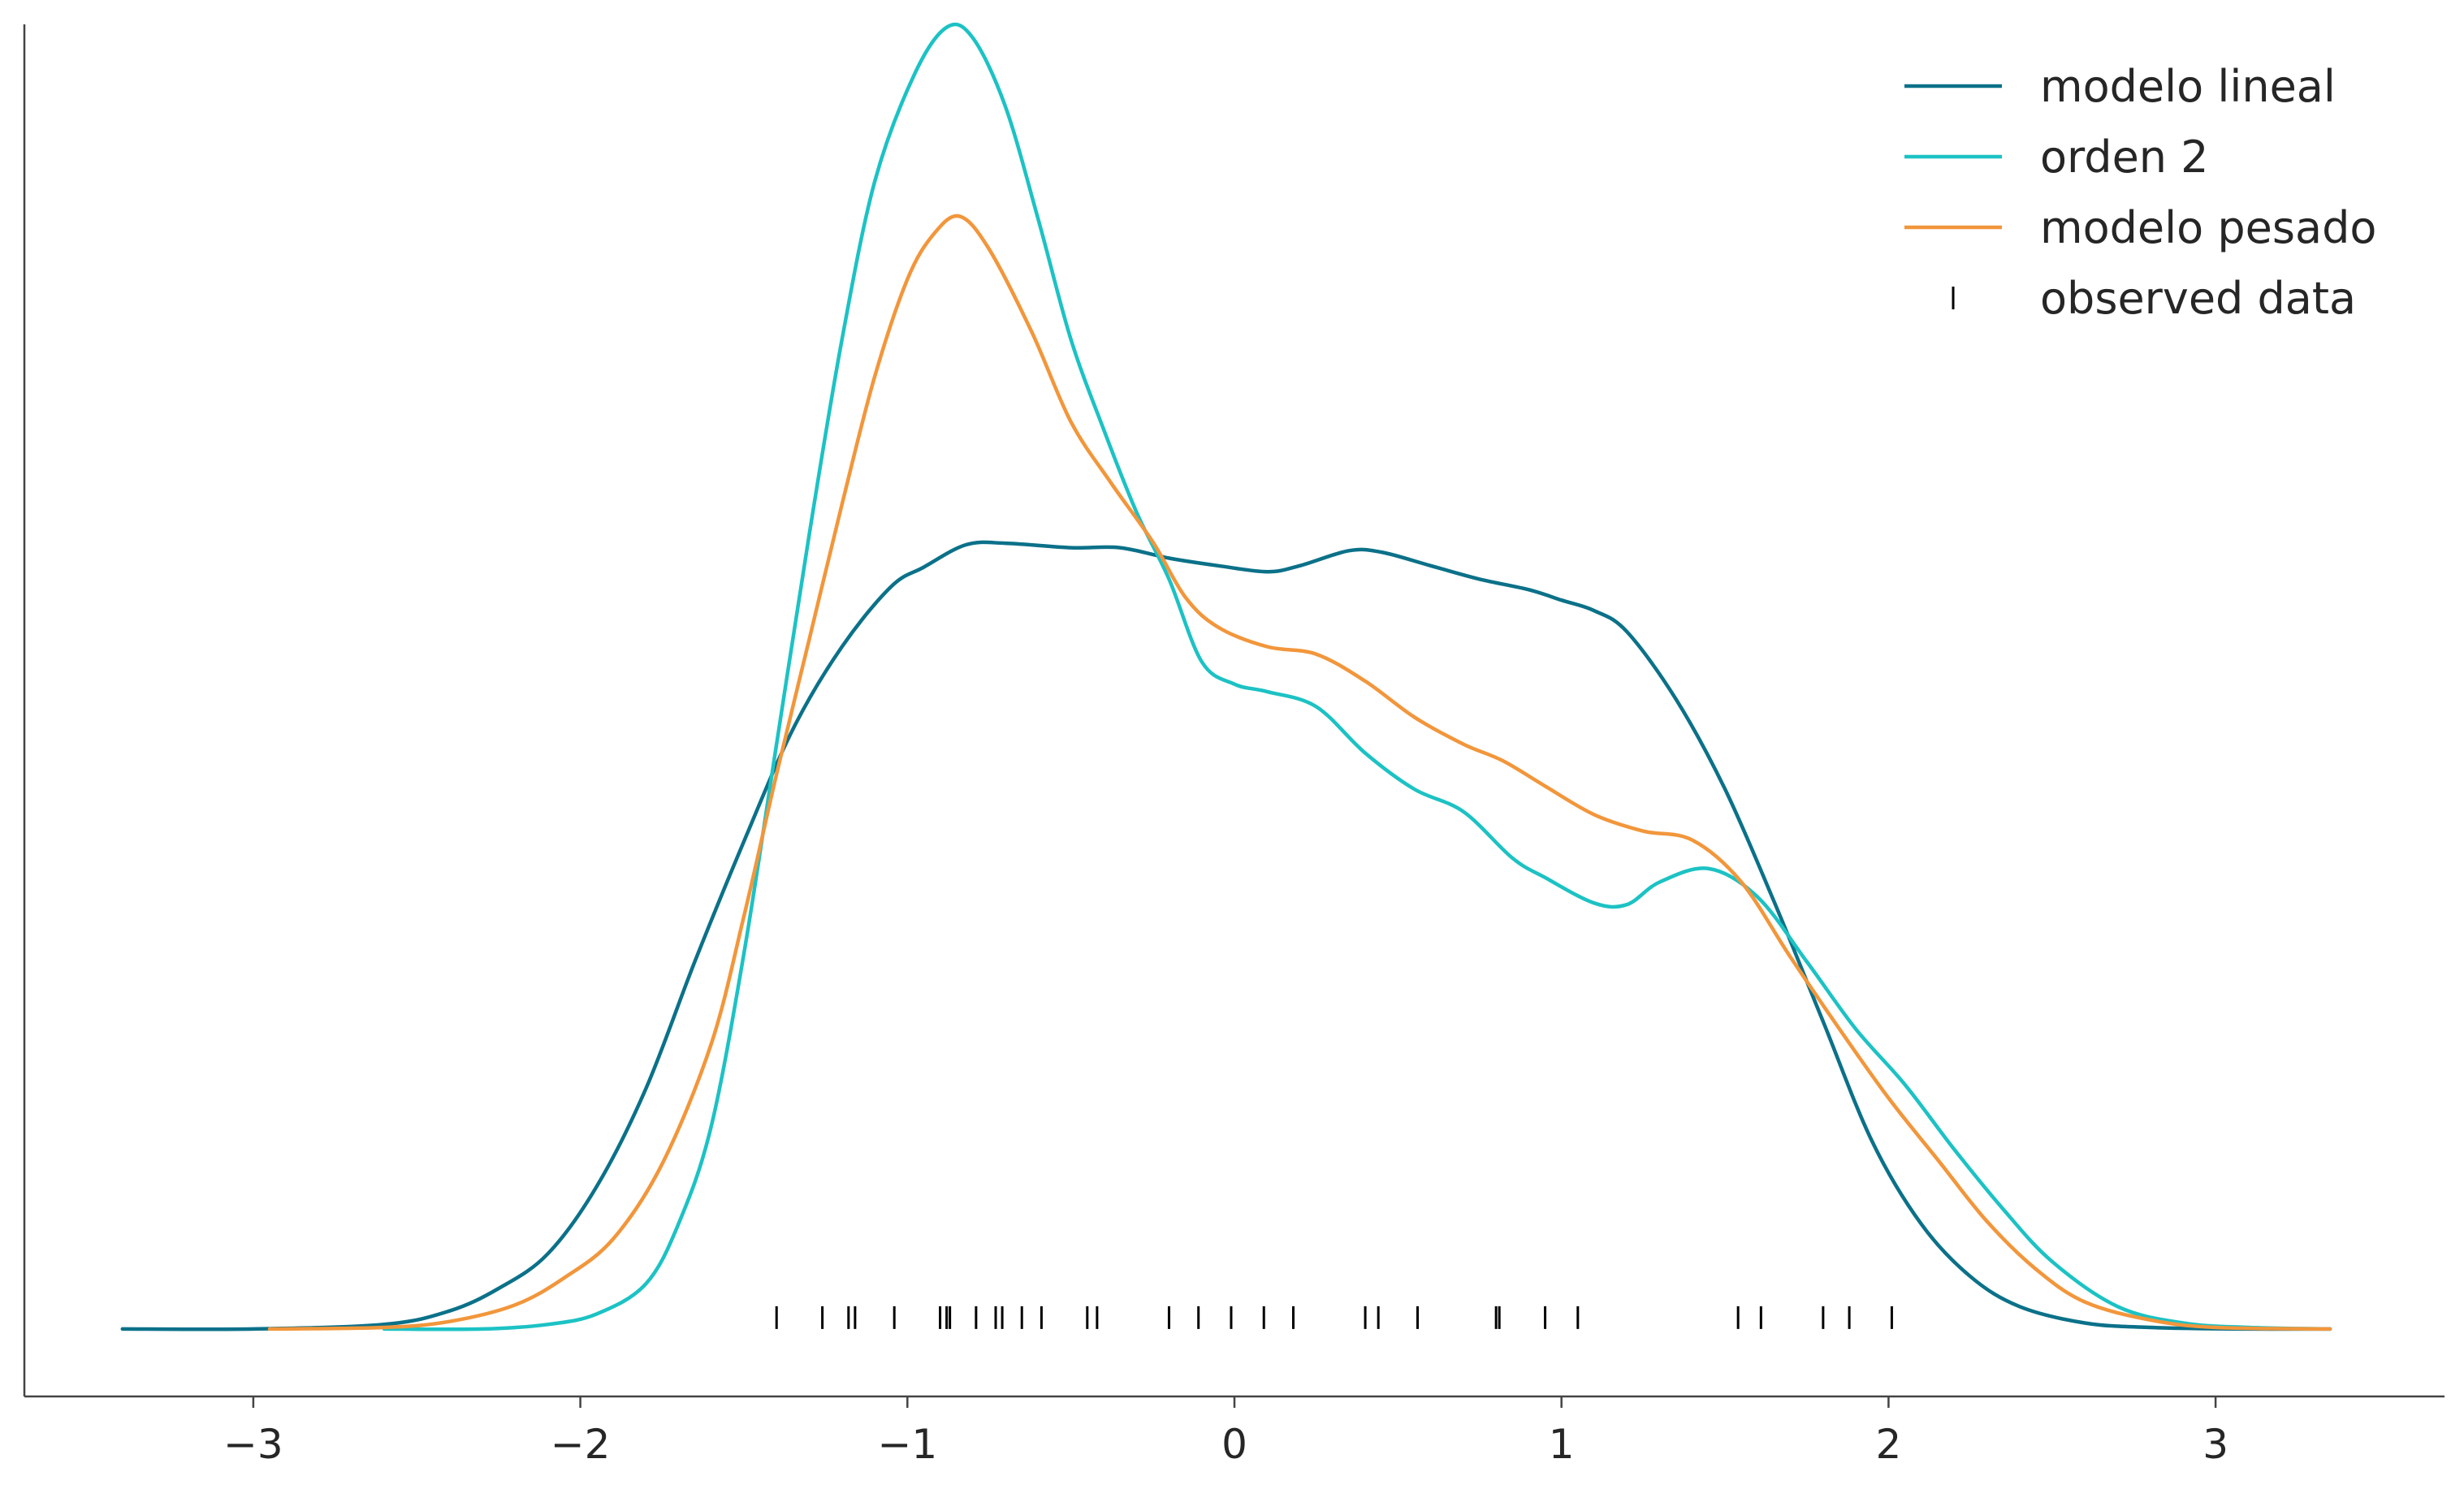 The height and width of the screenshot is (1489, 2464). I want to click on legend-label: modelo pesado, so click(2208, 227).